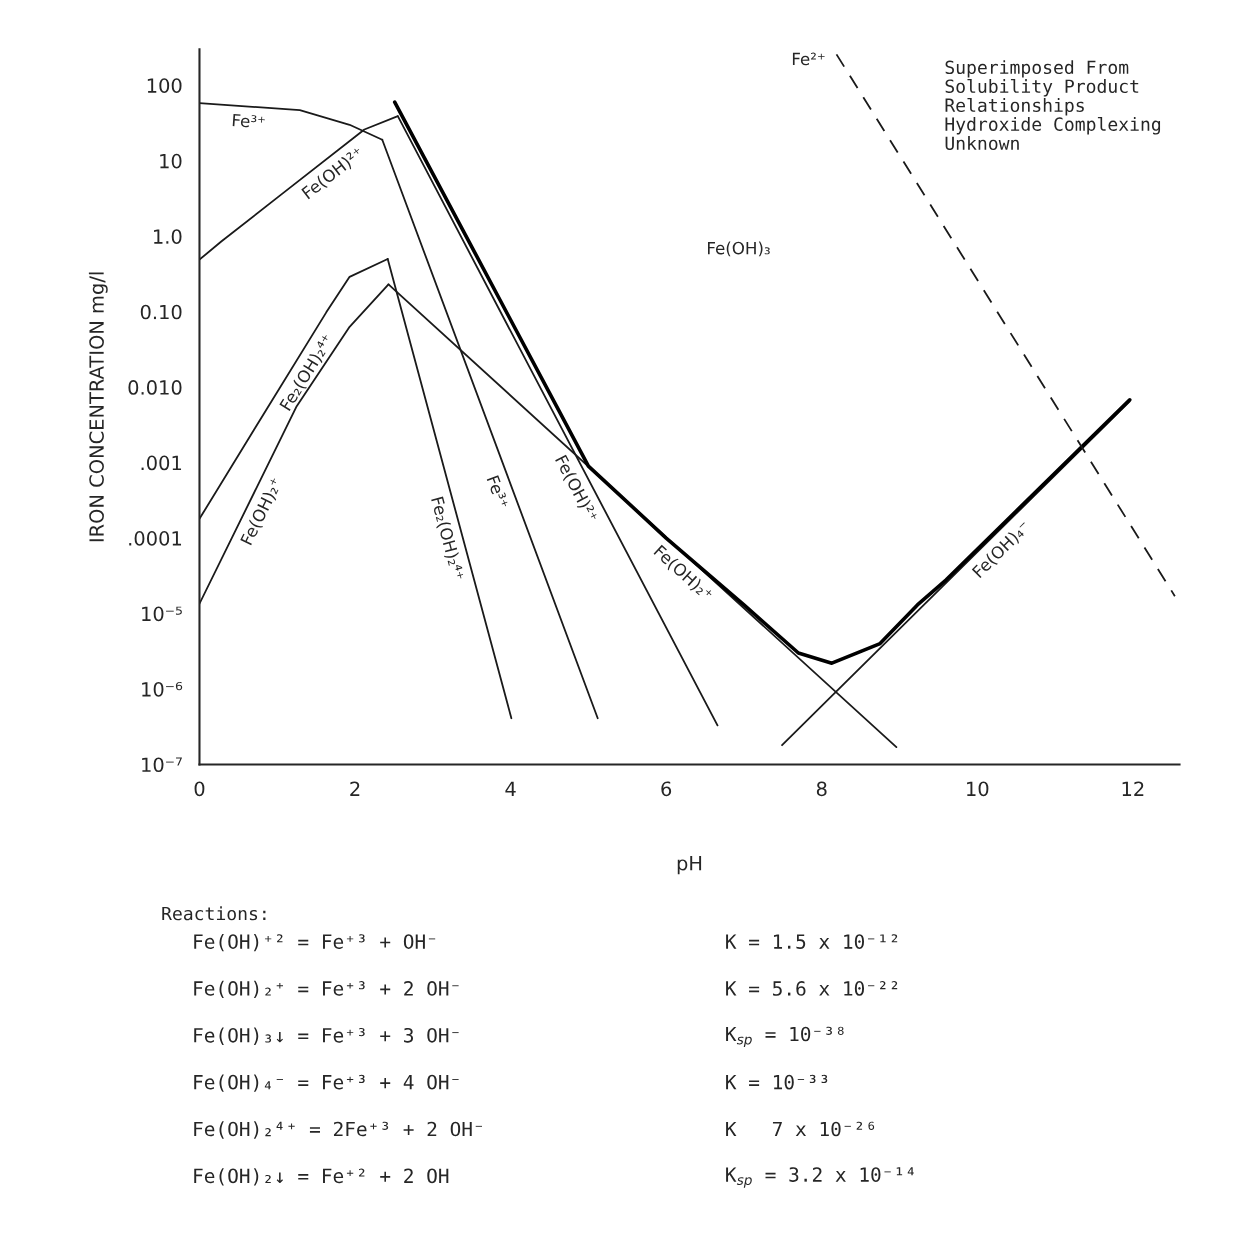 The width and height of the screenshot is (1239, 1233). Describe the element at coordinates (214, 913) in the screenshot. I see `text: Reactions:` at that location.